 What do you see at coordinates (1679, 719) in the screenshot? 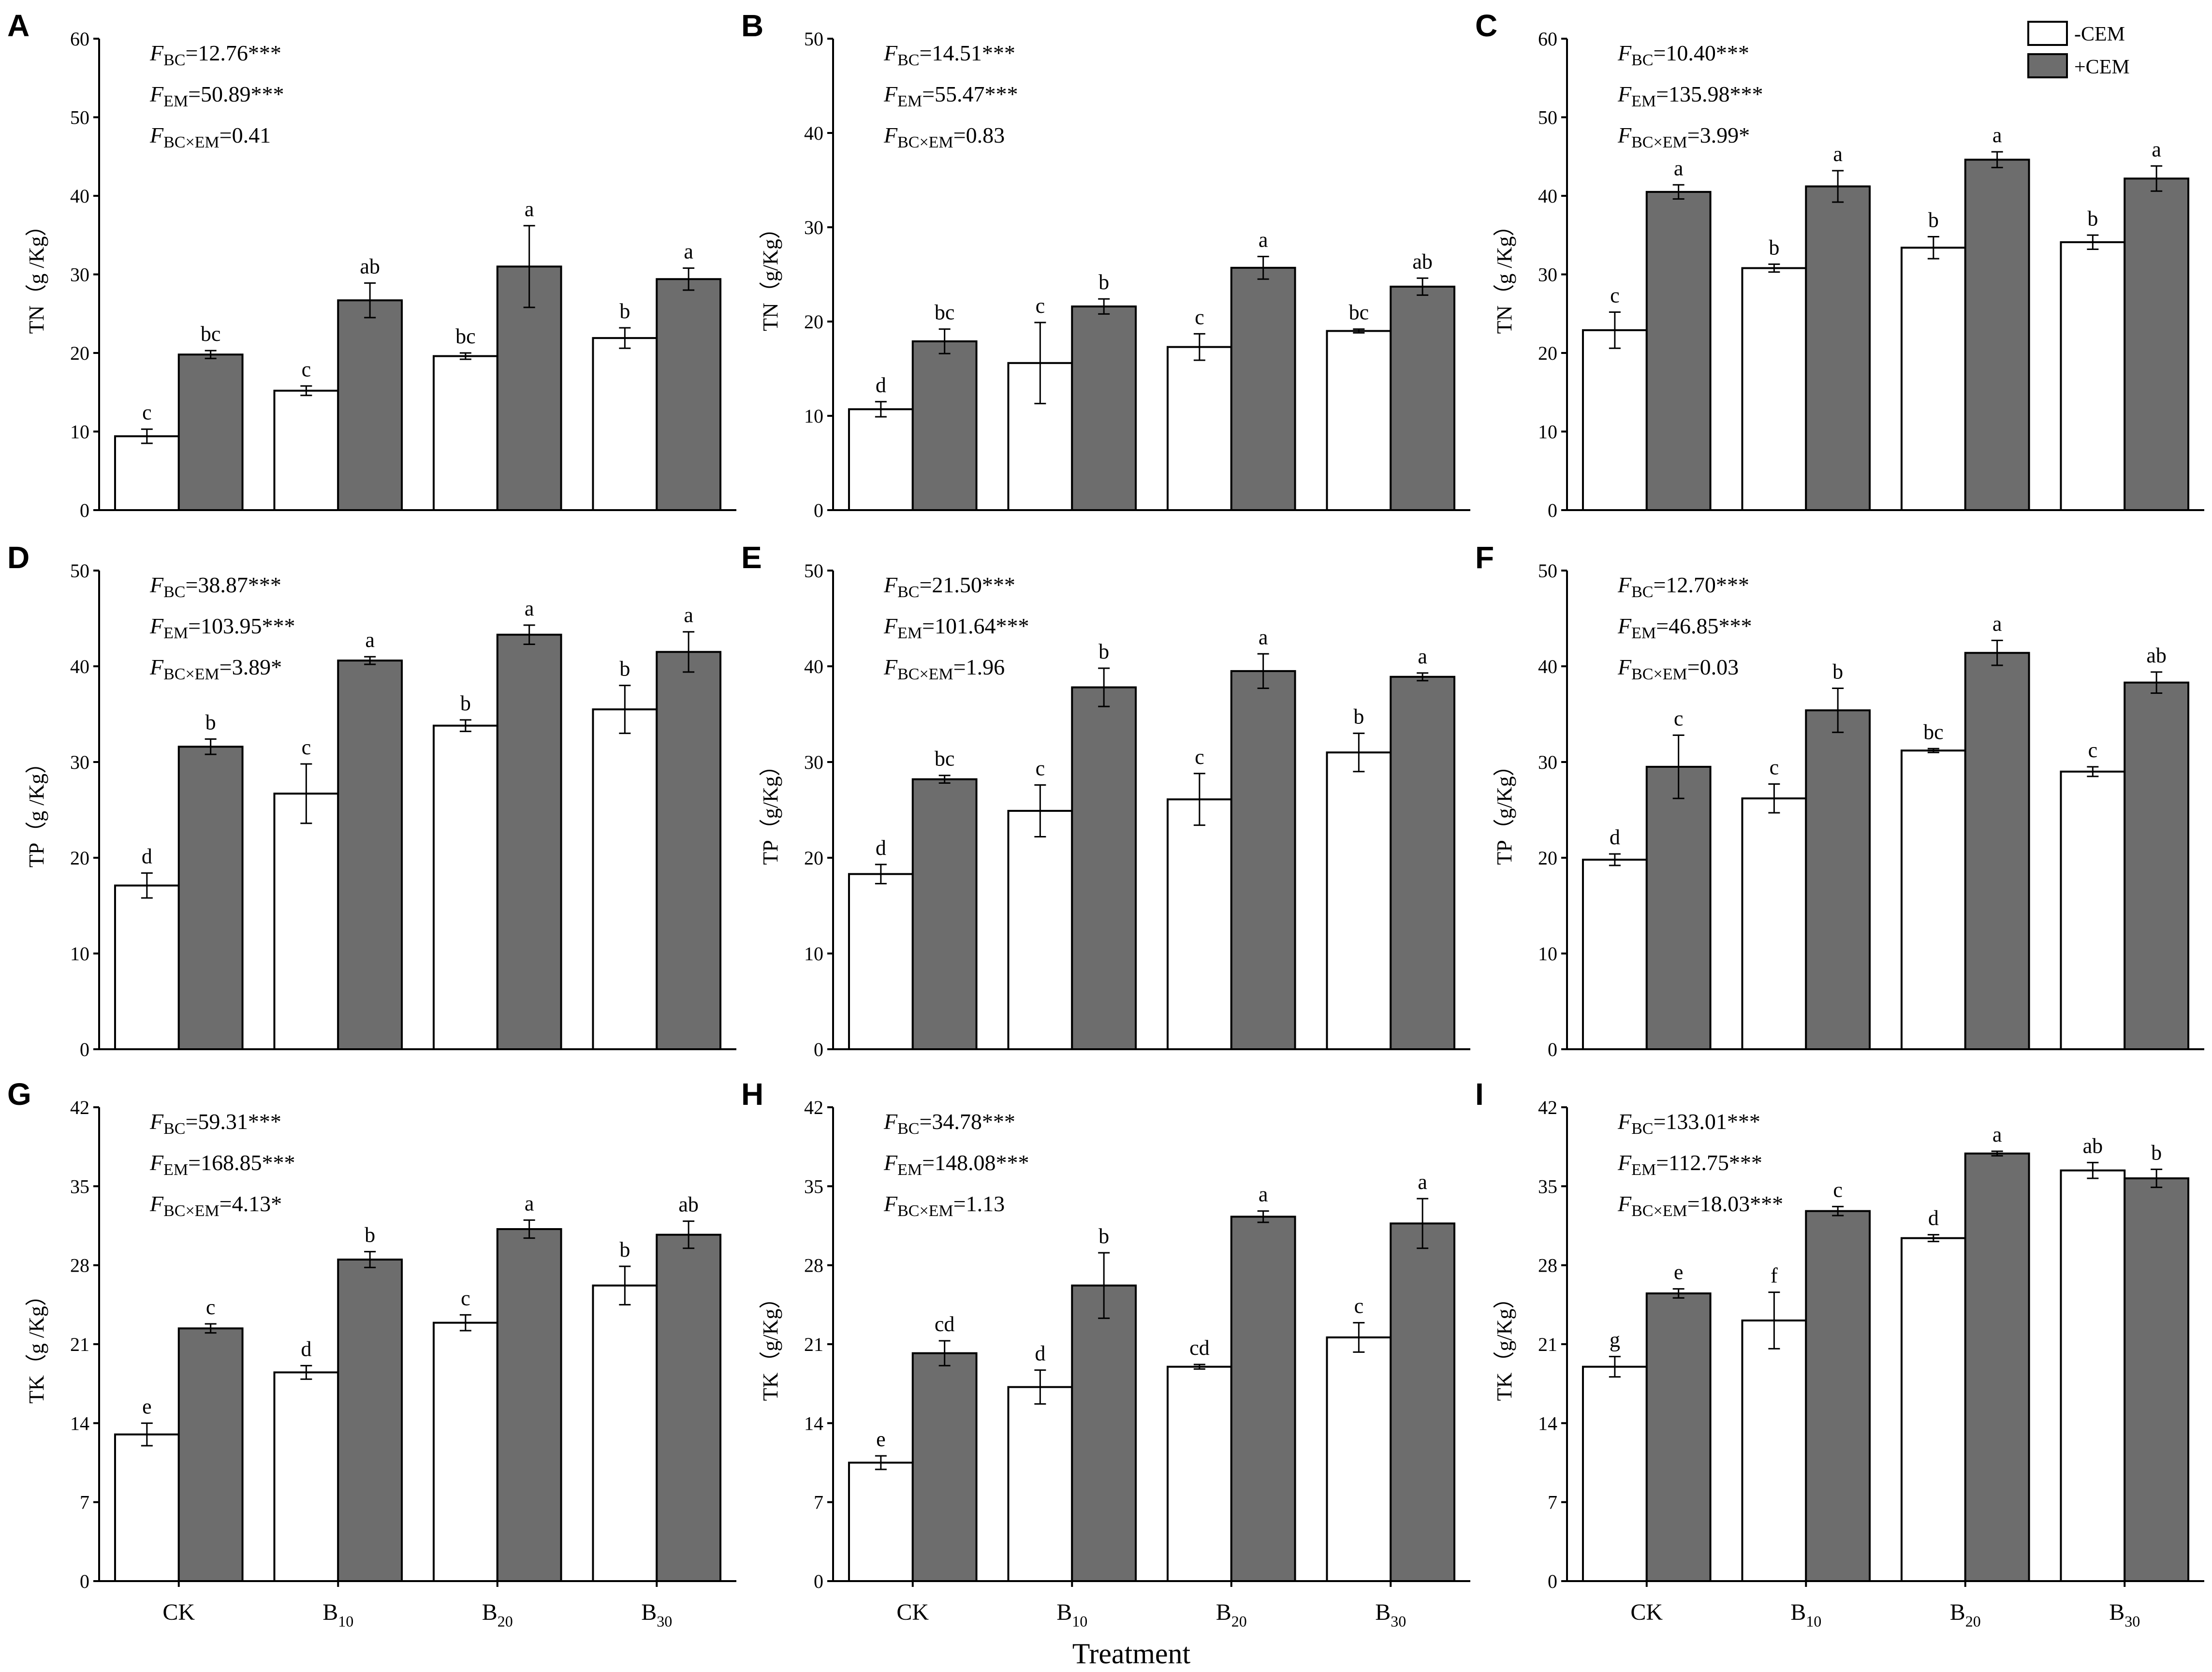
I see `sig-letter-f-1-0: c` at bounding box center [1679, 719].